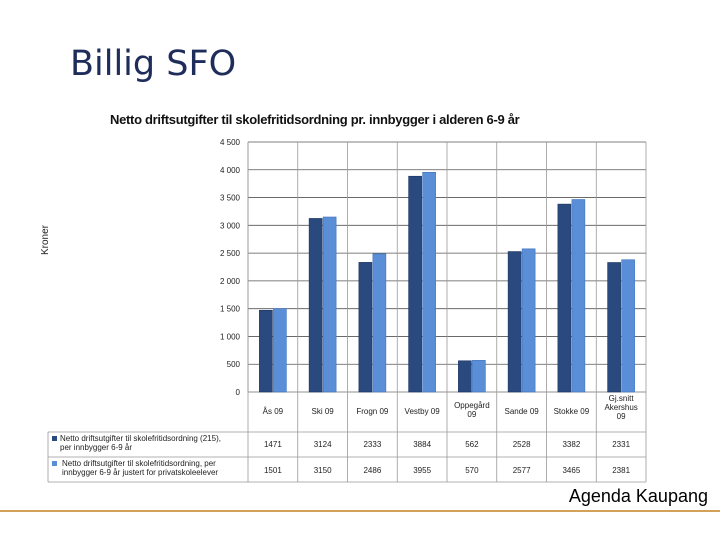  Describe the element at coordinates (230, 170) in the screenshot. I see `y-tick-label: 4 000` at that location.